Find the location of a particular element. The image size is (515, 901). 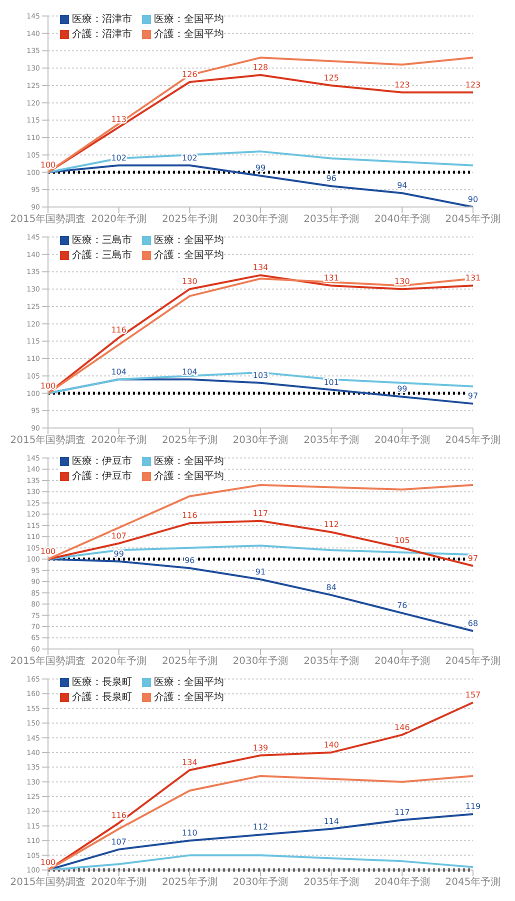

data-label: 90 is located at coordinates (473, 199).